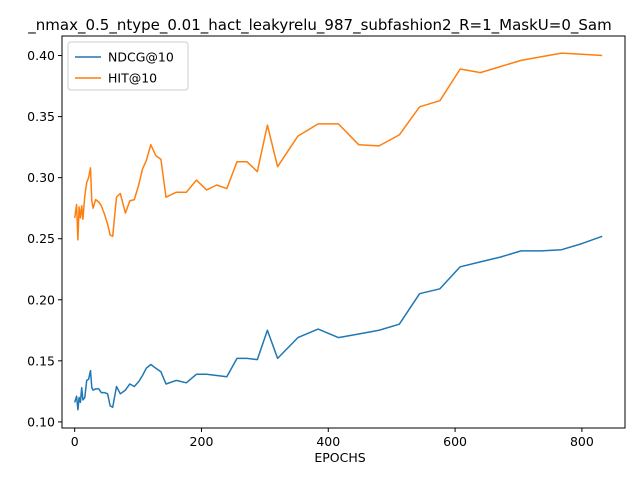 This screenshot has width=640, height=480. I want to click on y-tick-label: 0.20, so click(41, 299).